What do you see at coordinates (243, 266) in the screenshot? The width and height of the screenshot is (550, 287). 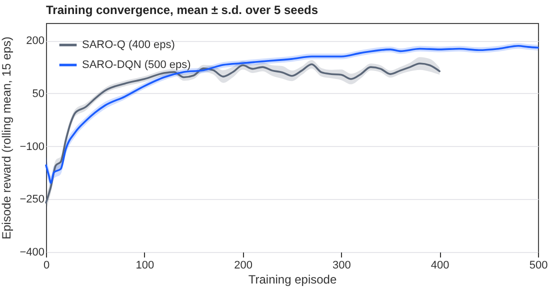 I see `x-tick-label: 200` at bounding box center [243, 266].